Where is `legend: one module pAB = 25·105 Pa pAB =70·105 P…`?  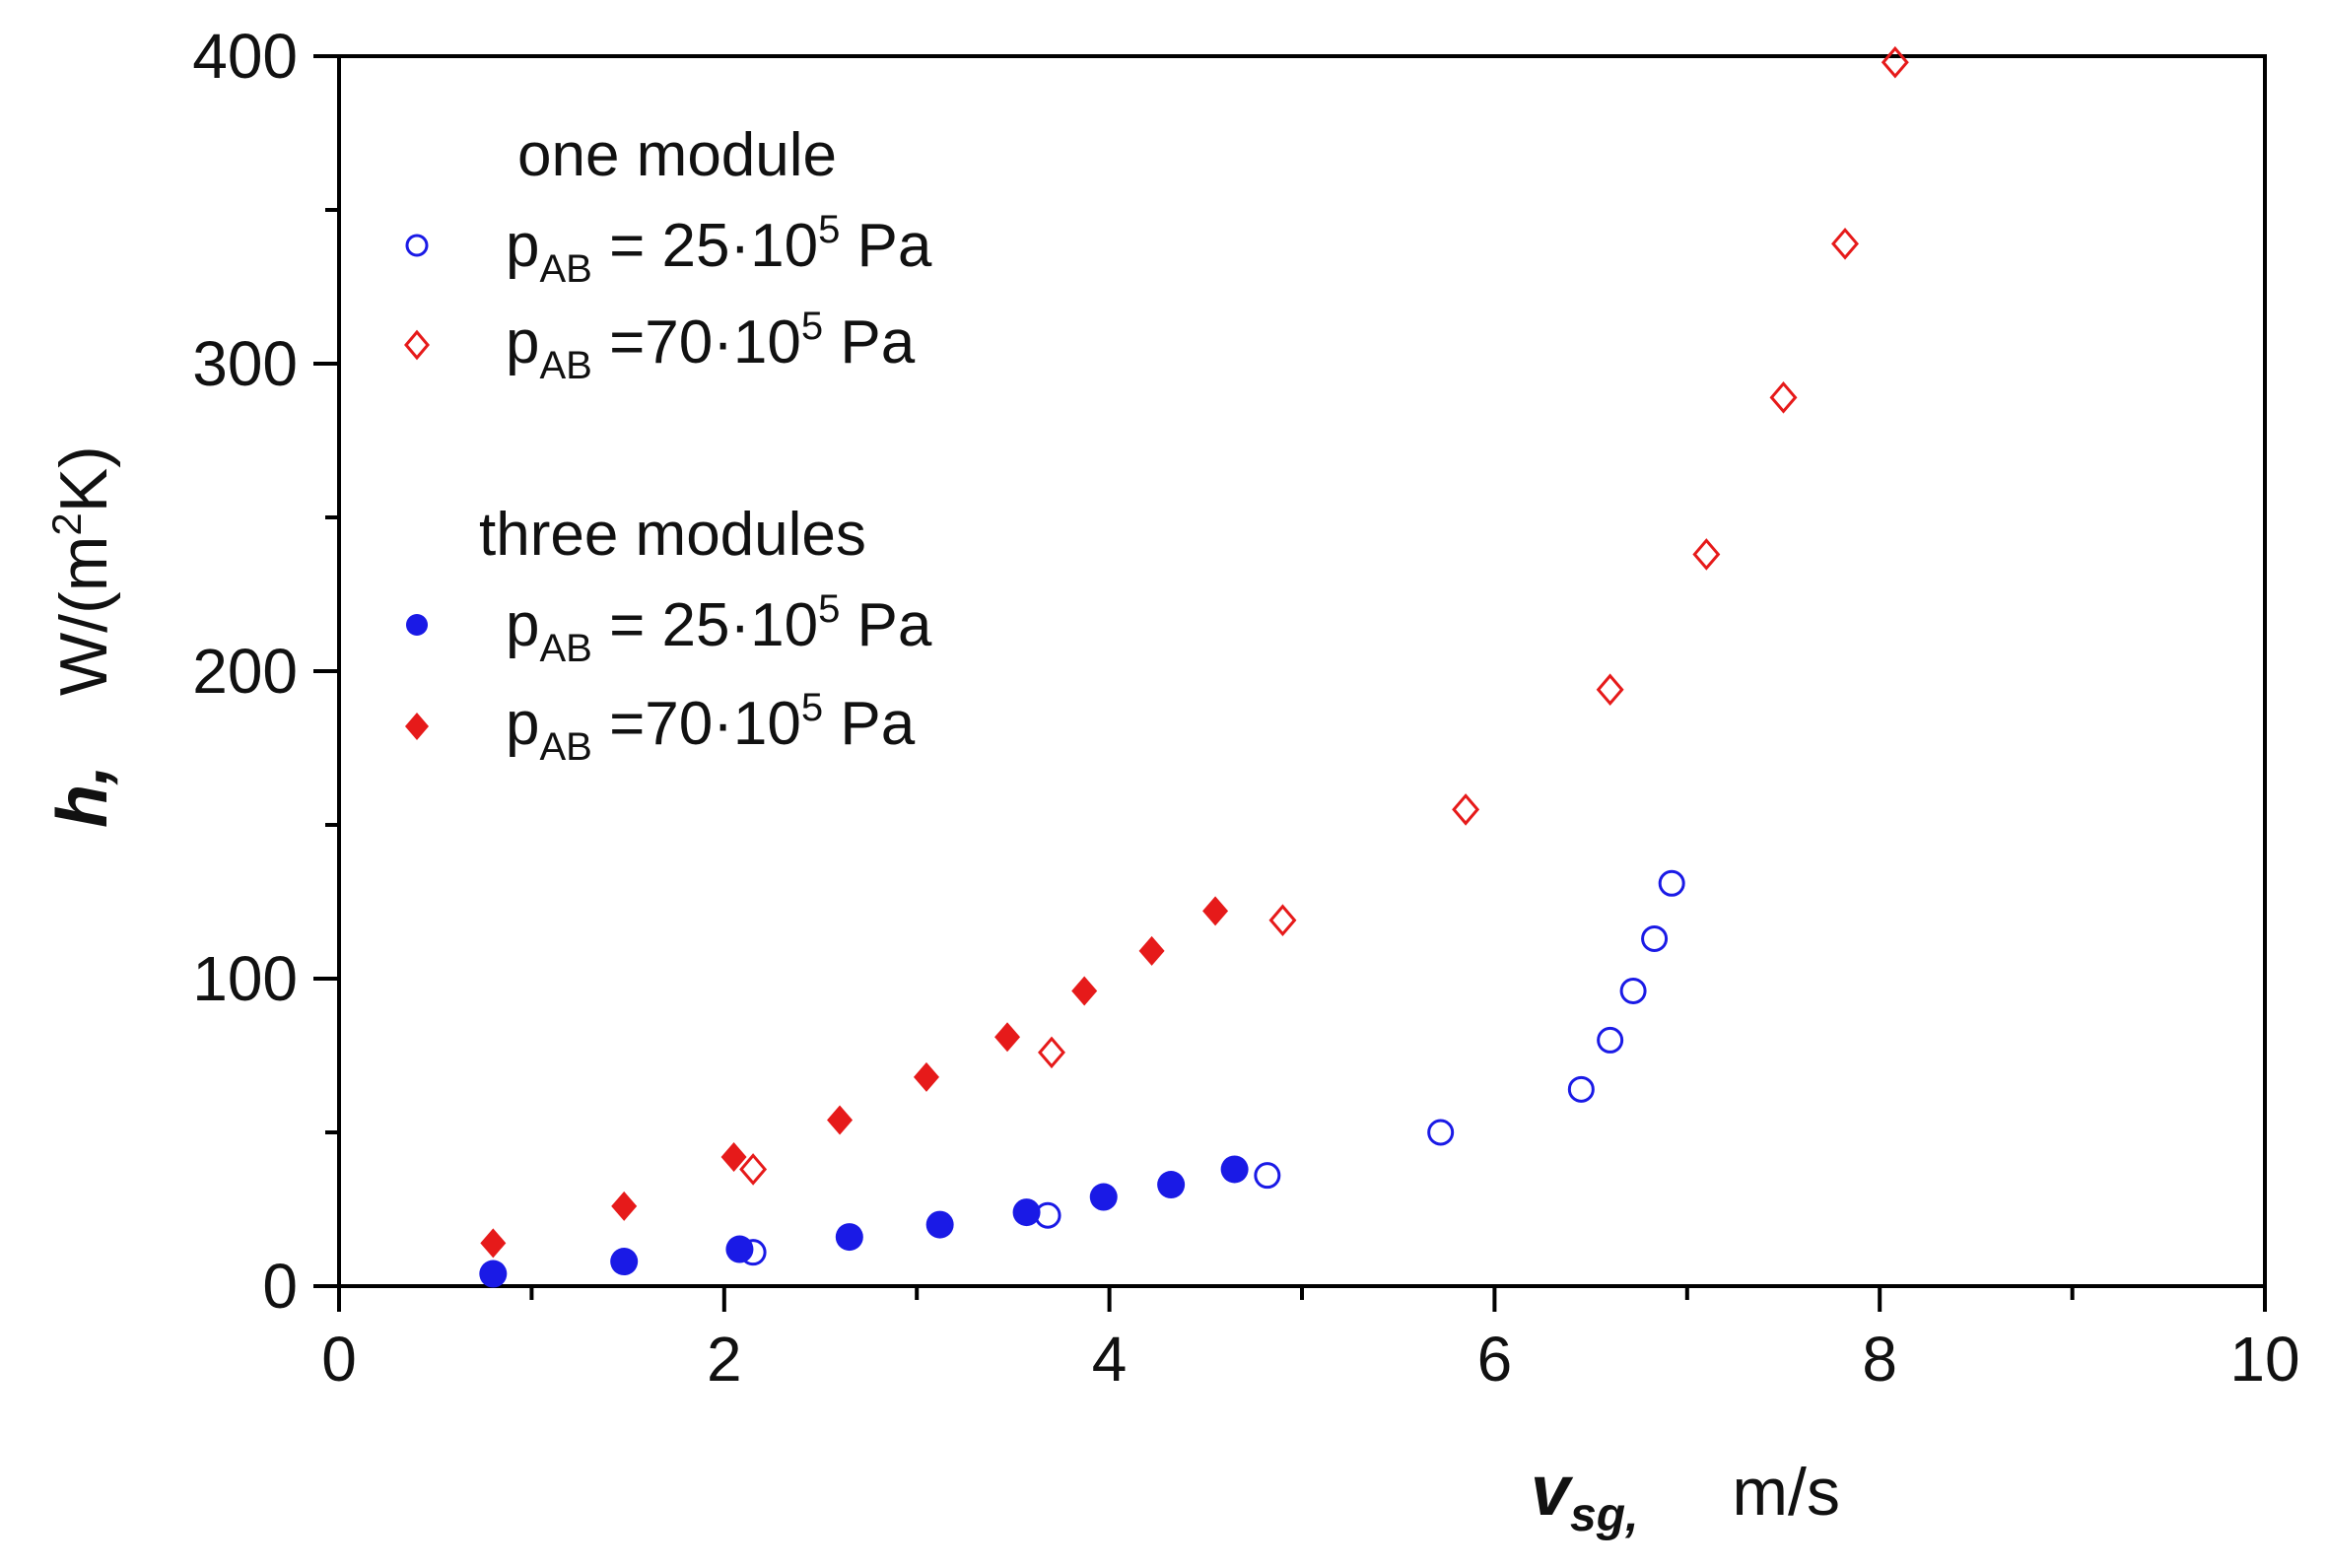 legend: one module pAB = 25·105 Pa pAB =70·105 P… is located at coordinates (668, 445).